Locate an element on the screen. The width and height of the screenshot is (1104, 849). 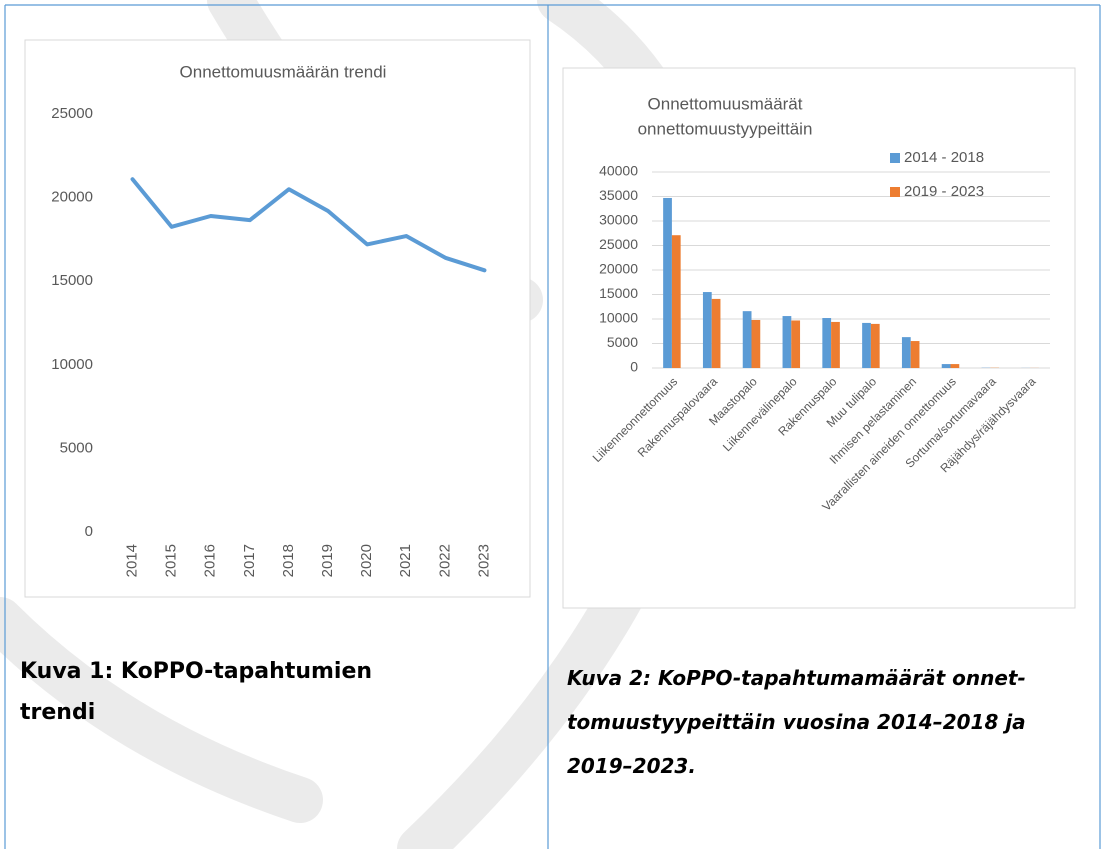
chart-title: Onnettomuusmäärän trendi is located at coordinates (283, 71).